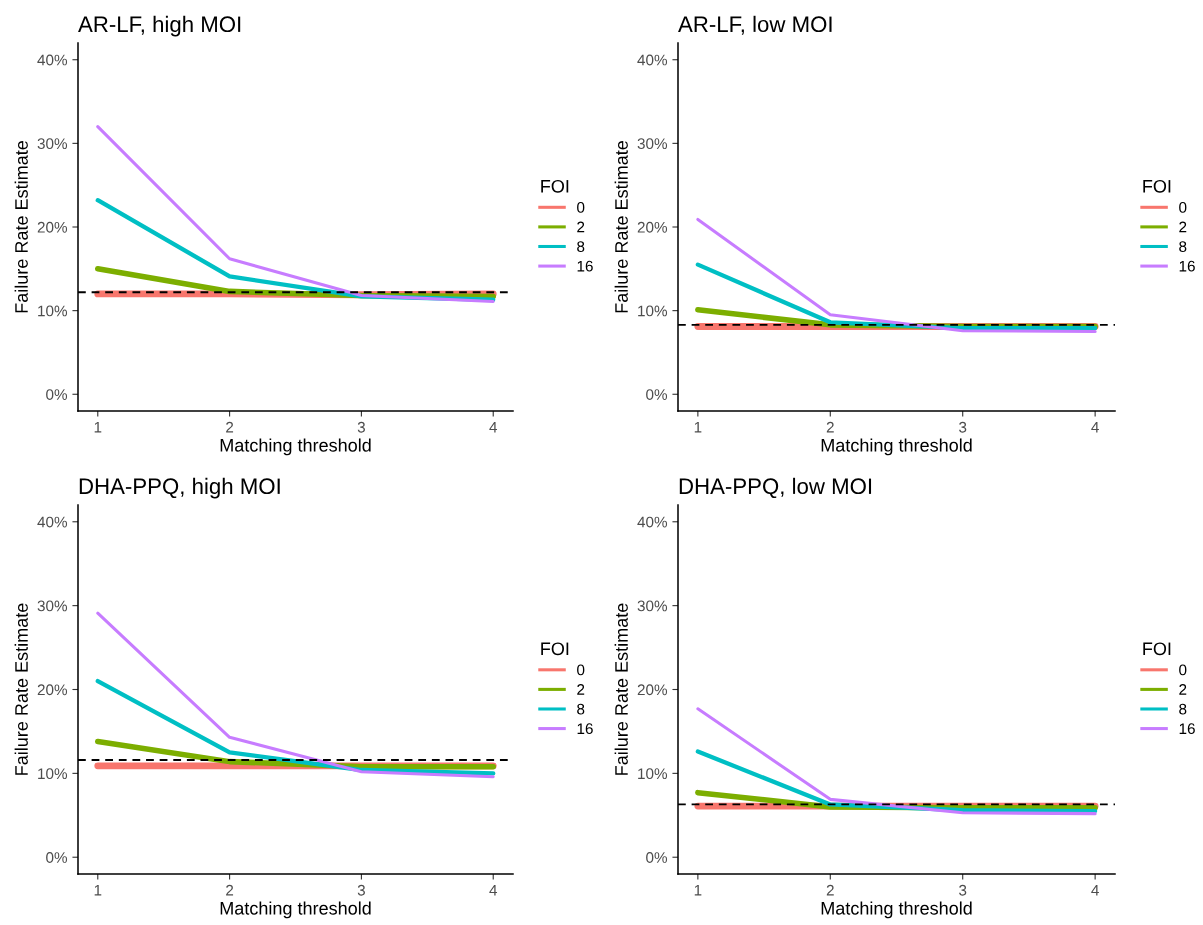 The height and width of the screenshot is (925, 1203). I want to click on chart-title: DHA-PPQ, high MOI, so click(179, 488).